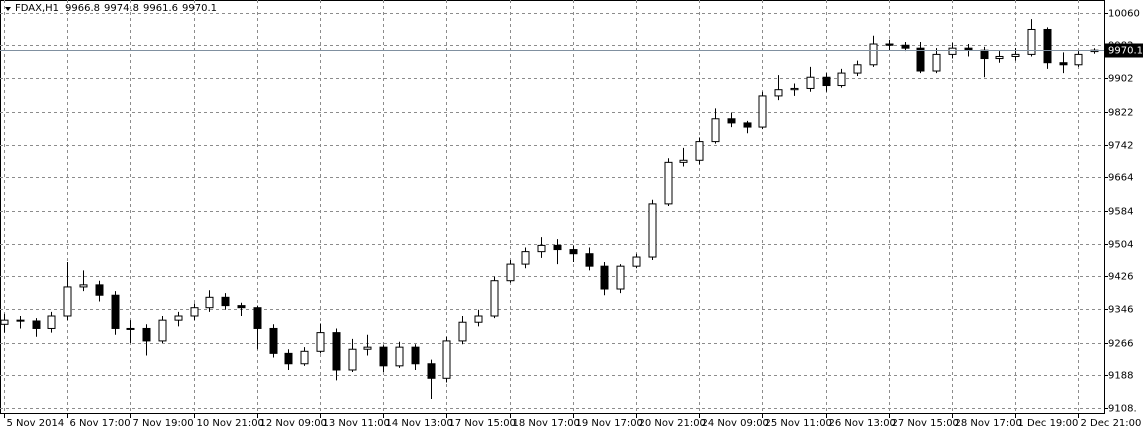 Image resolution: width=1144 pixels, height=431 pixels. I want to click on last-price-box, so click(1124, 50).